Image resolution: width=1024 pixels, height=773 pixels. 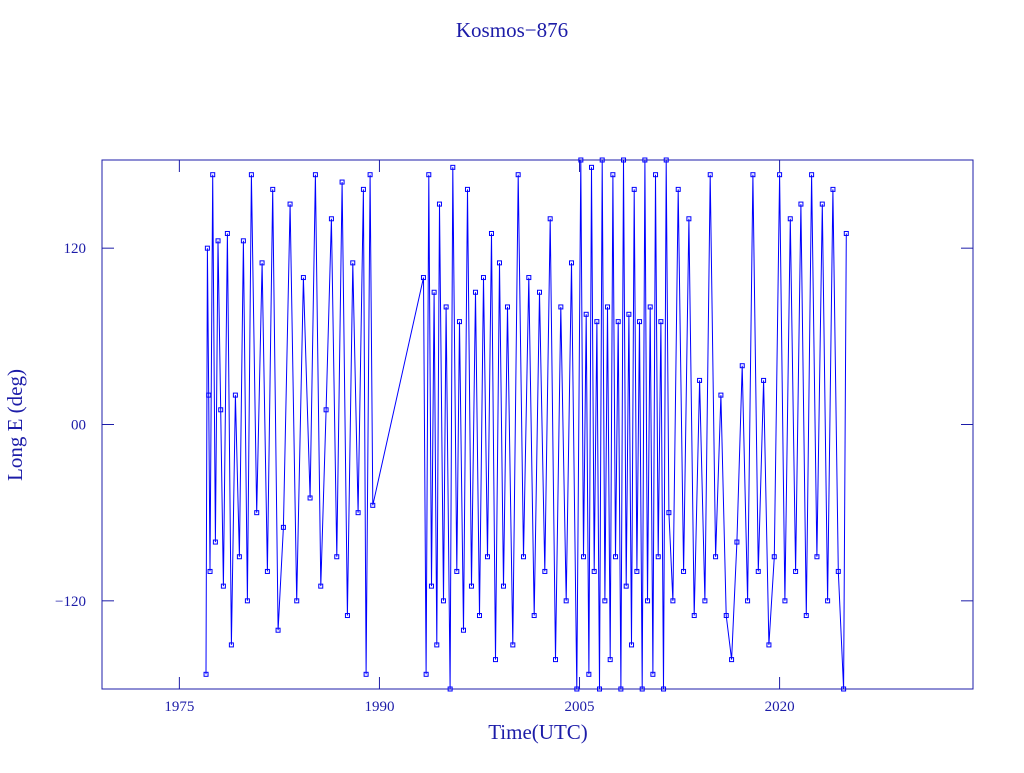 I want to click on y-tick-label: 120, so click(x=75, y=249).